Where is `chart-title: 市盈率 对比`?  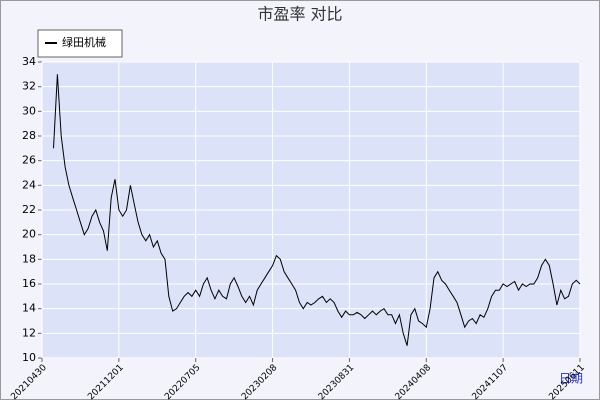 chart-title: 市盈率 对比 is located at coordinates (299, 14).